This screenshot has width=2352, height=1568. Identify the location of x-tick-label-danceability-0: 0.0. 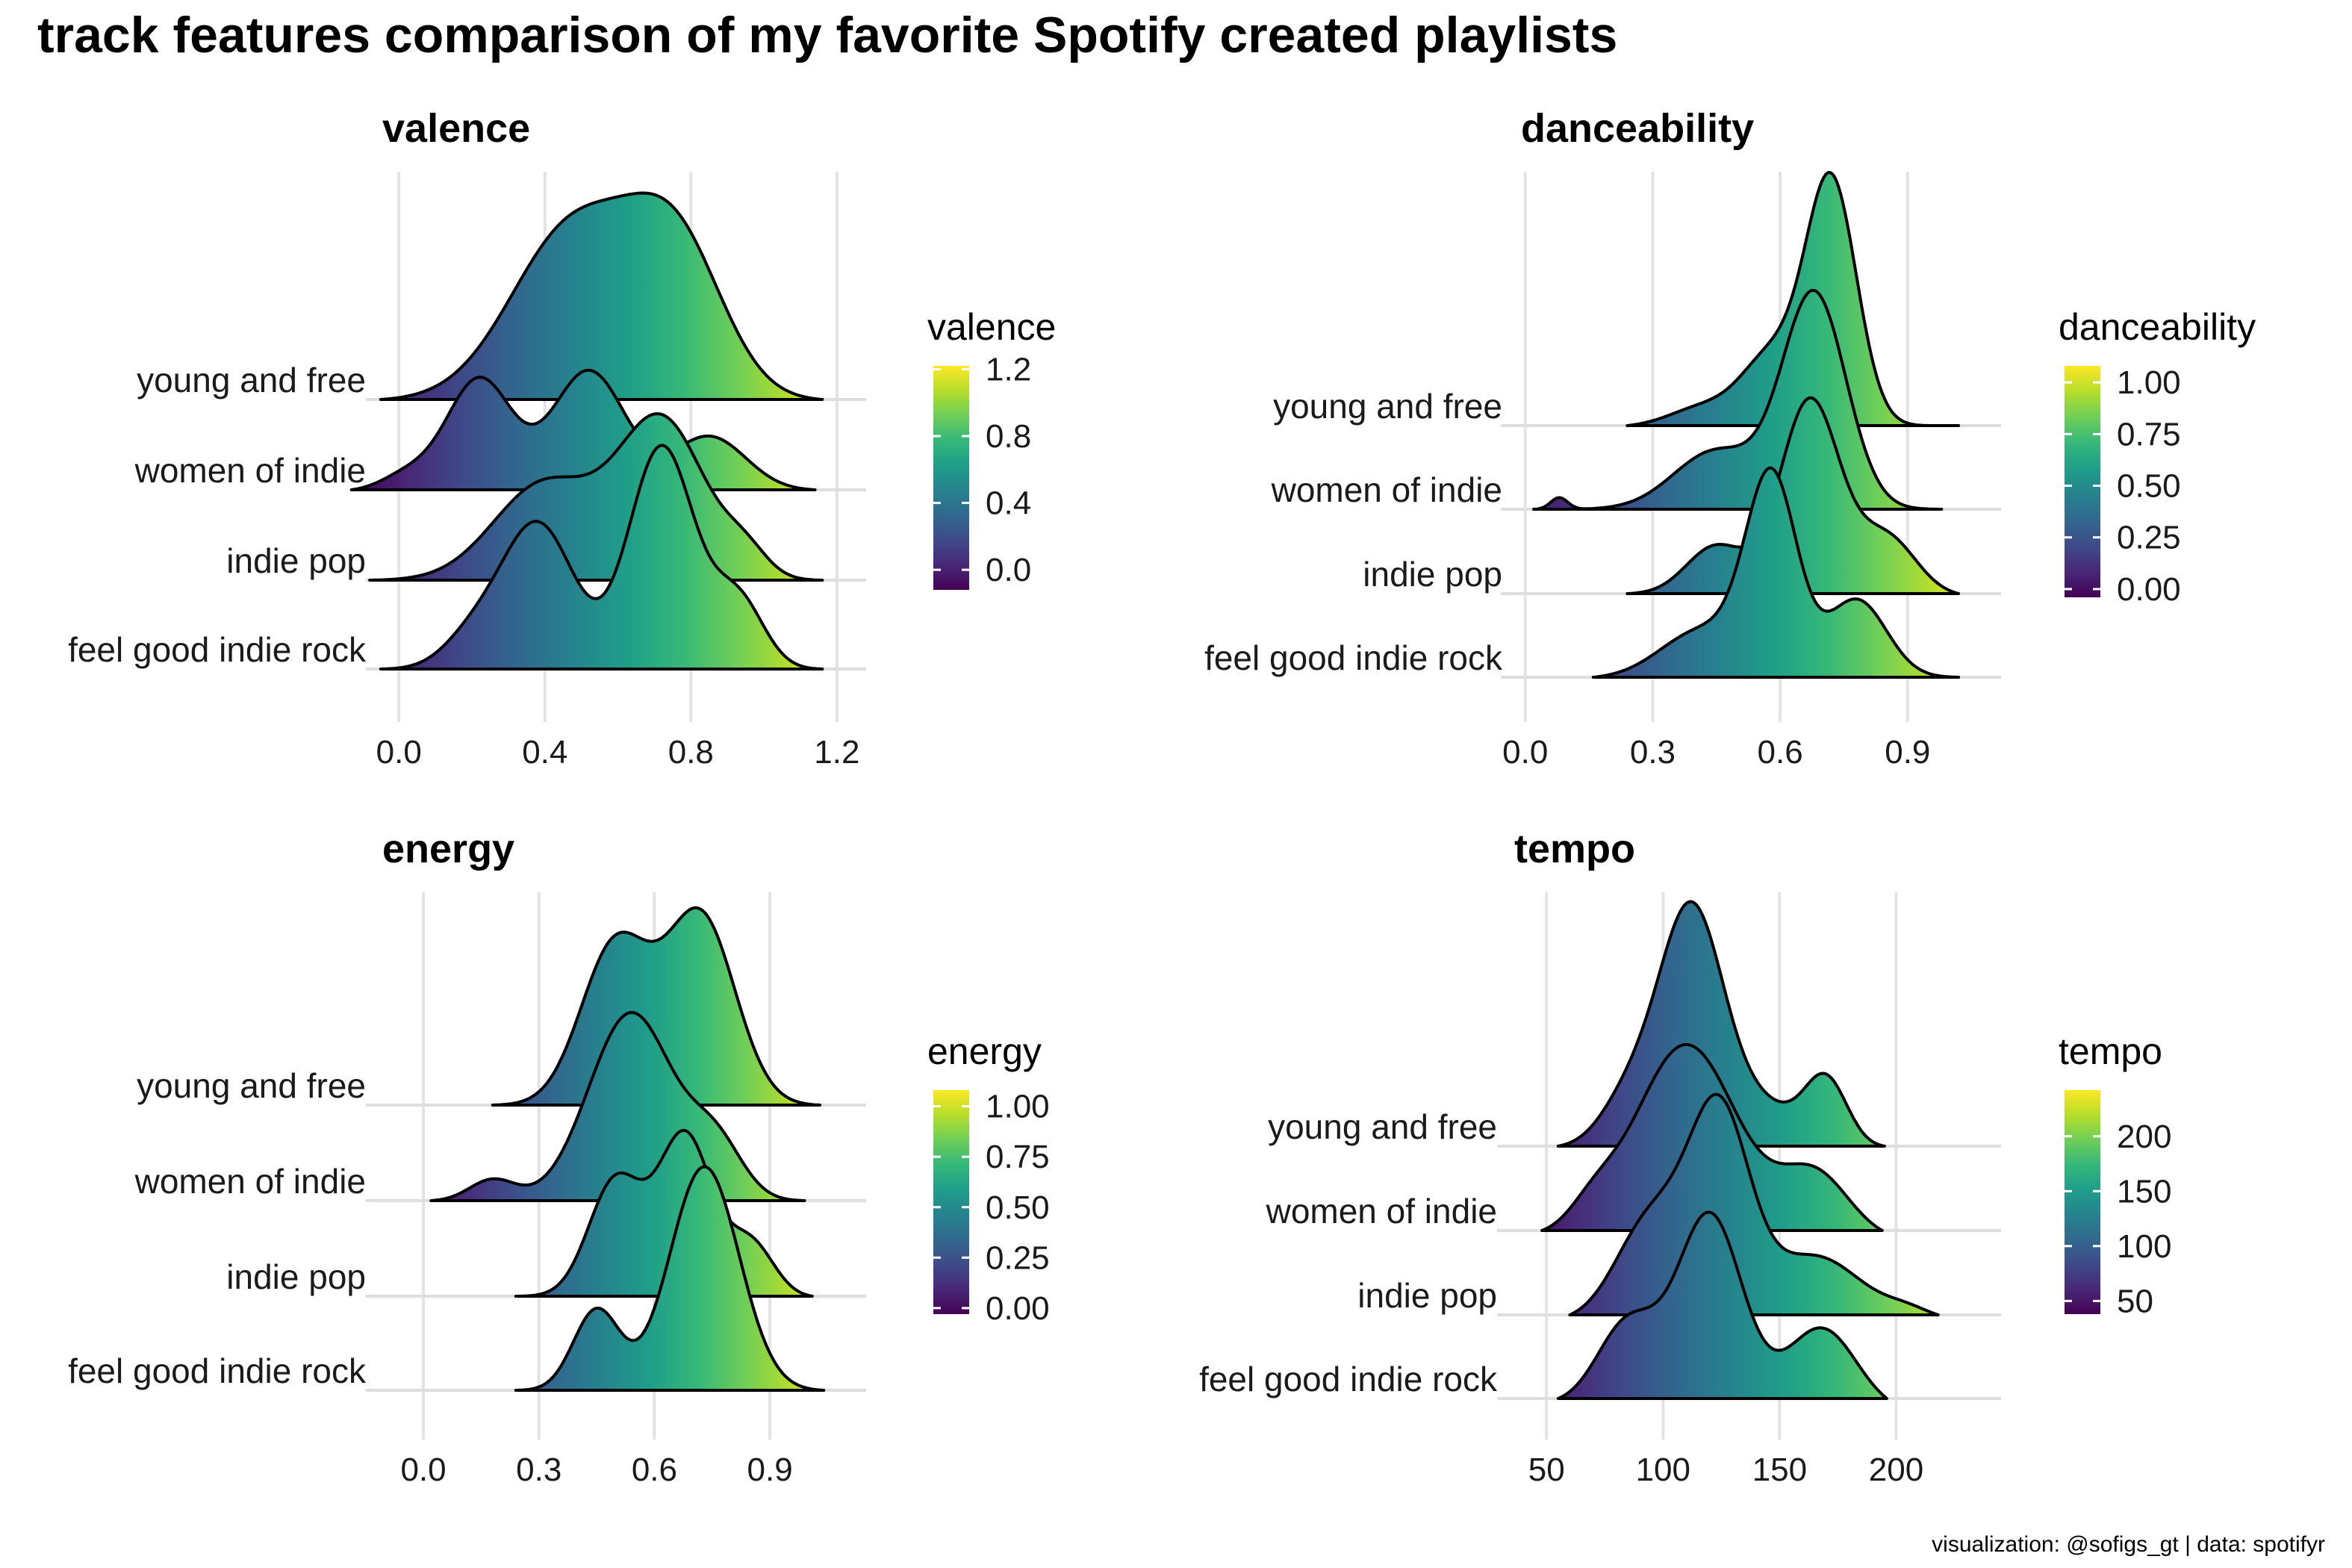
(1525, 752).